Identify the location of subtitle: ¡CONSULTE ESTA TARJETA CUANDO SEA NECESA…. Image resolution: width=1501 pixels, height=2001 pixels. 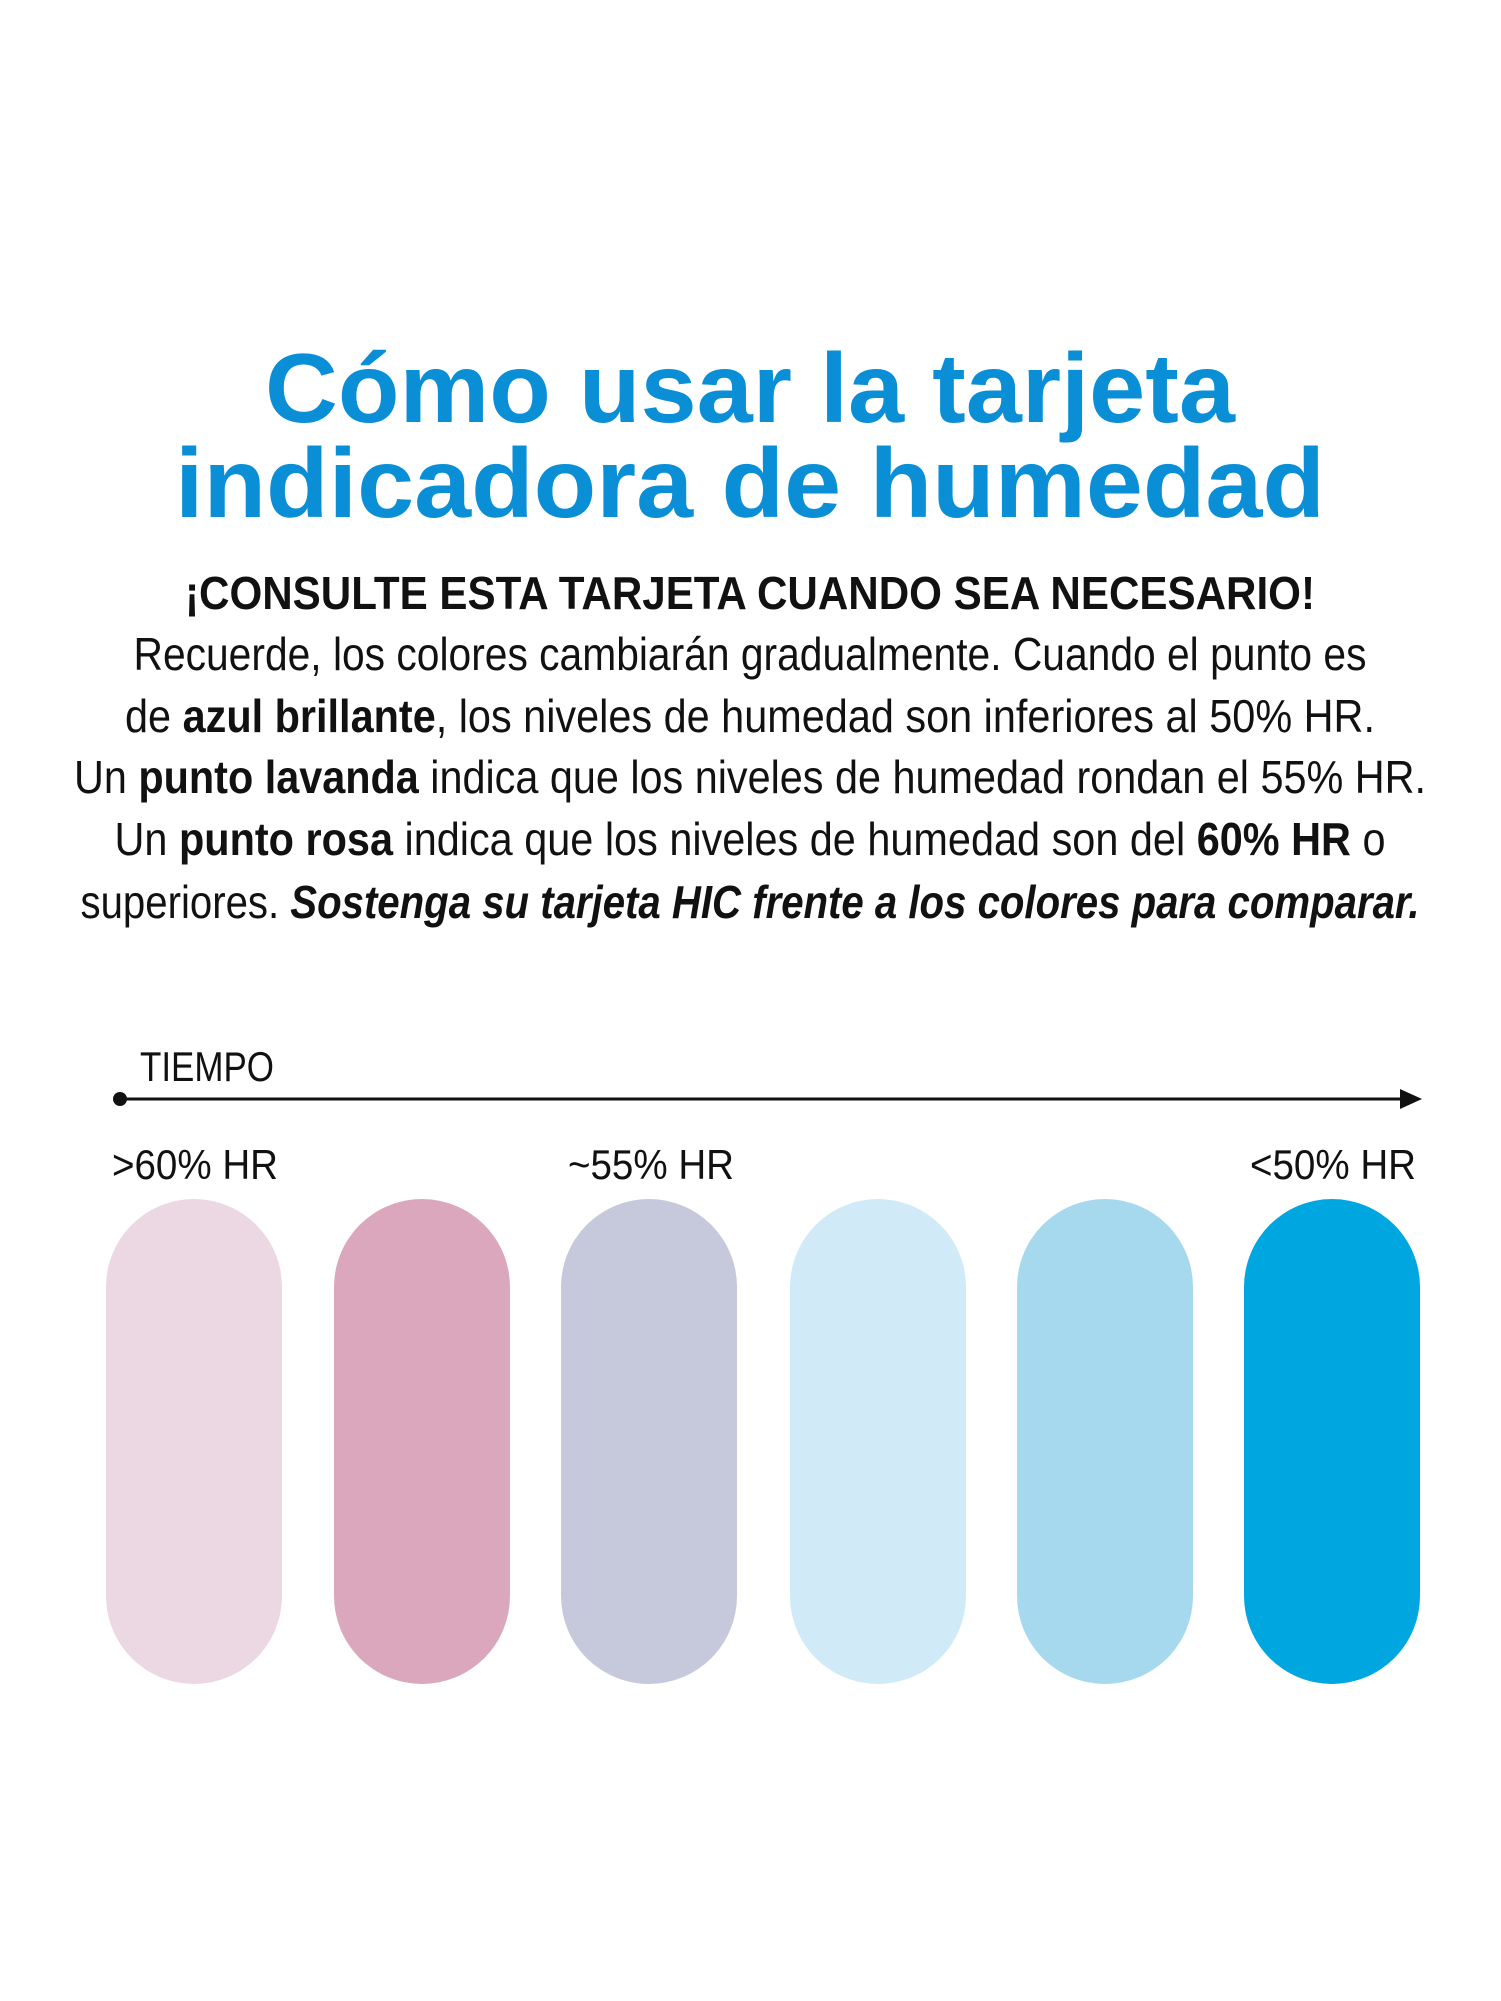
(750, 593).